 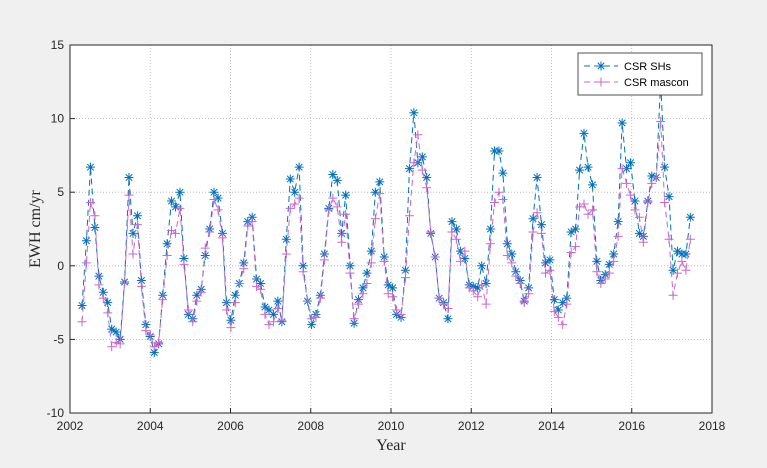 What do you see at coordinates (391, 426) in the screenshot?
I see `x-tick-label: 2010` at bounding box center [391, 426].